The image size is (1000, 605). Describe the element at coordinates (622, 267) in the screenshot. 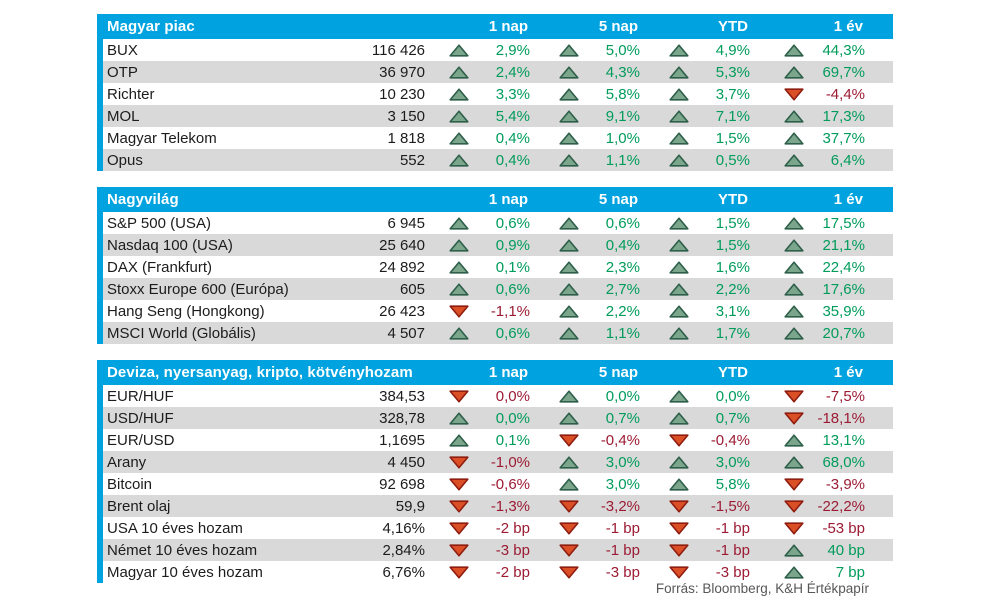

I see `change-value: 2,3%` at that location.